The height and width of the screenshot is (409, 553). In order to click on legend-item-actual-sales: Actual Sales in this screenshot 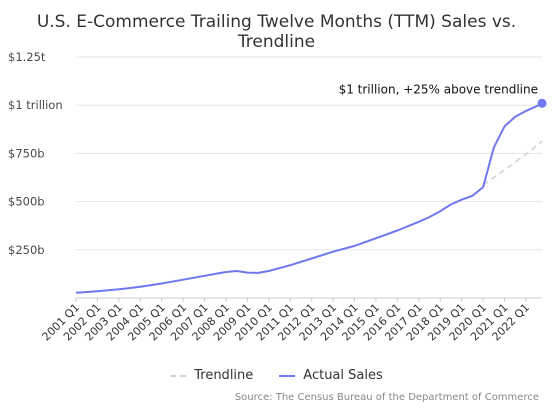, I will do `click(331, 375)`.